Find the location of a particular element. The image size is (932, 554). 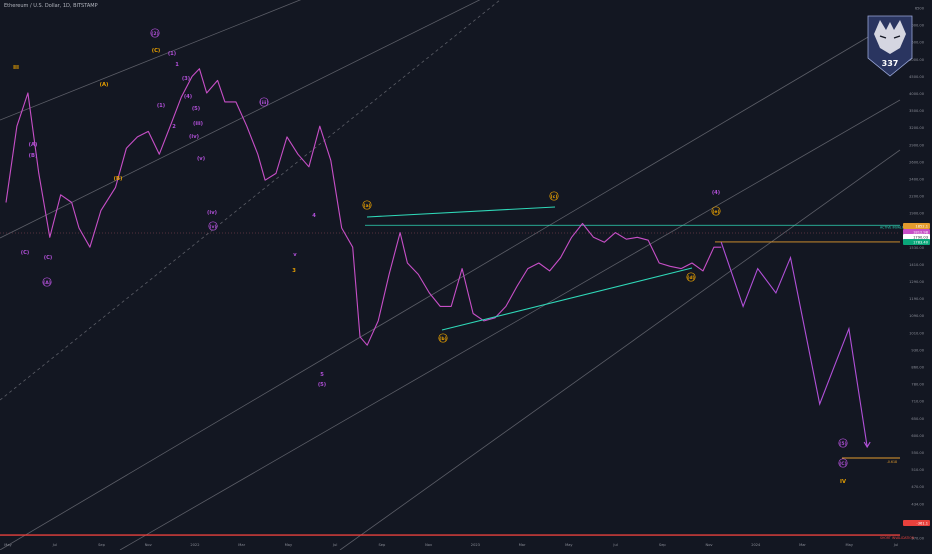

price-axis-label: 6000.00 is located at coordinates (917, 26).